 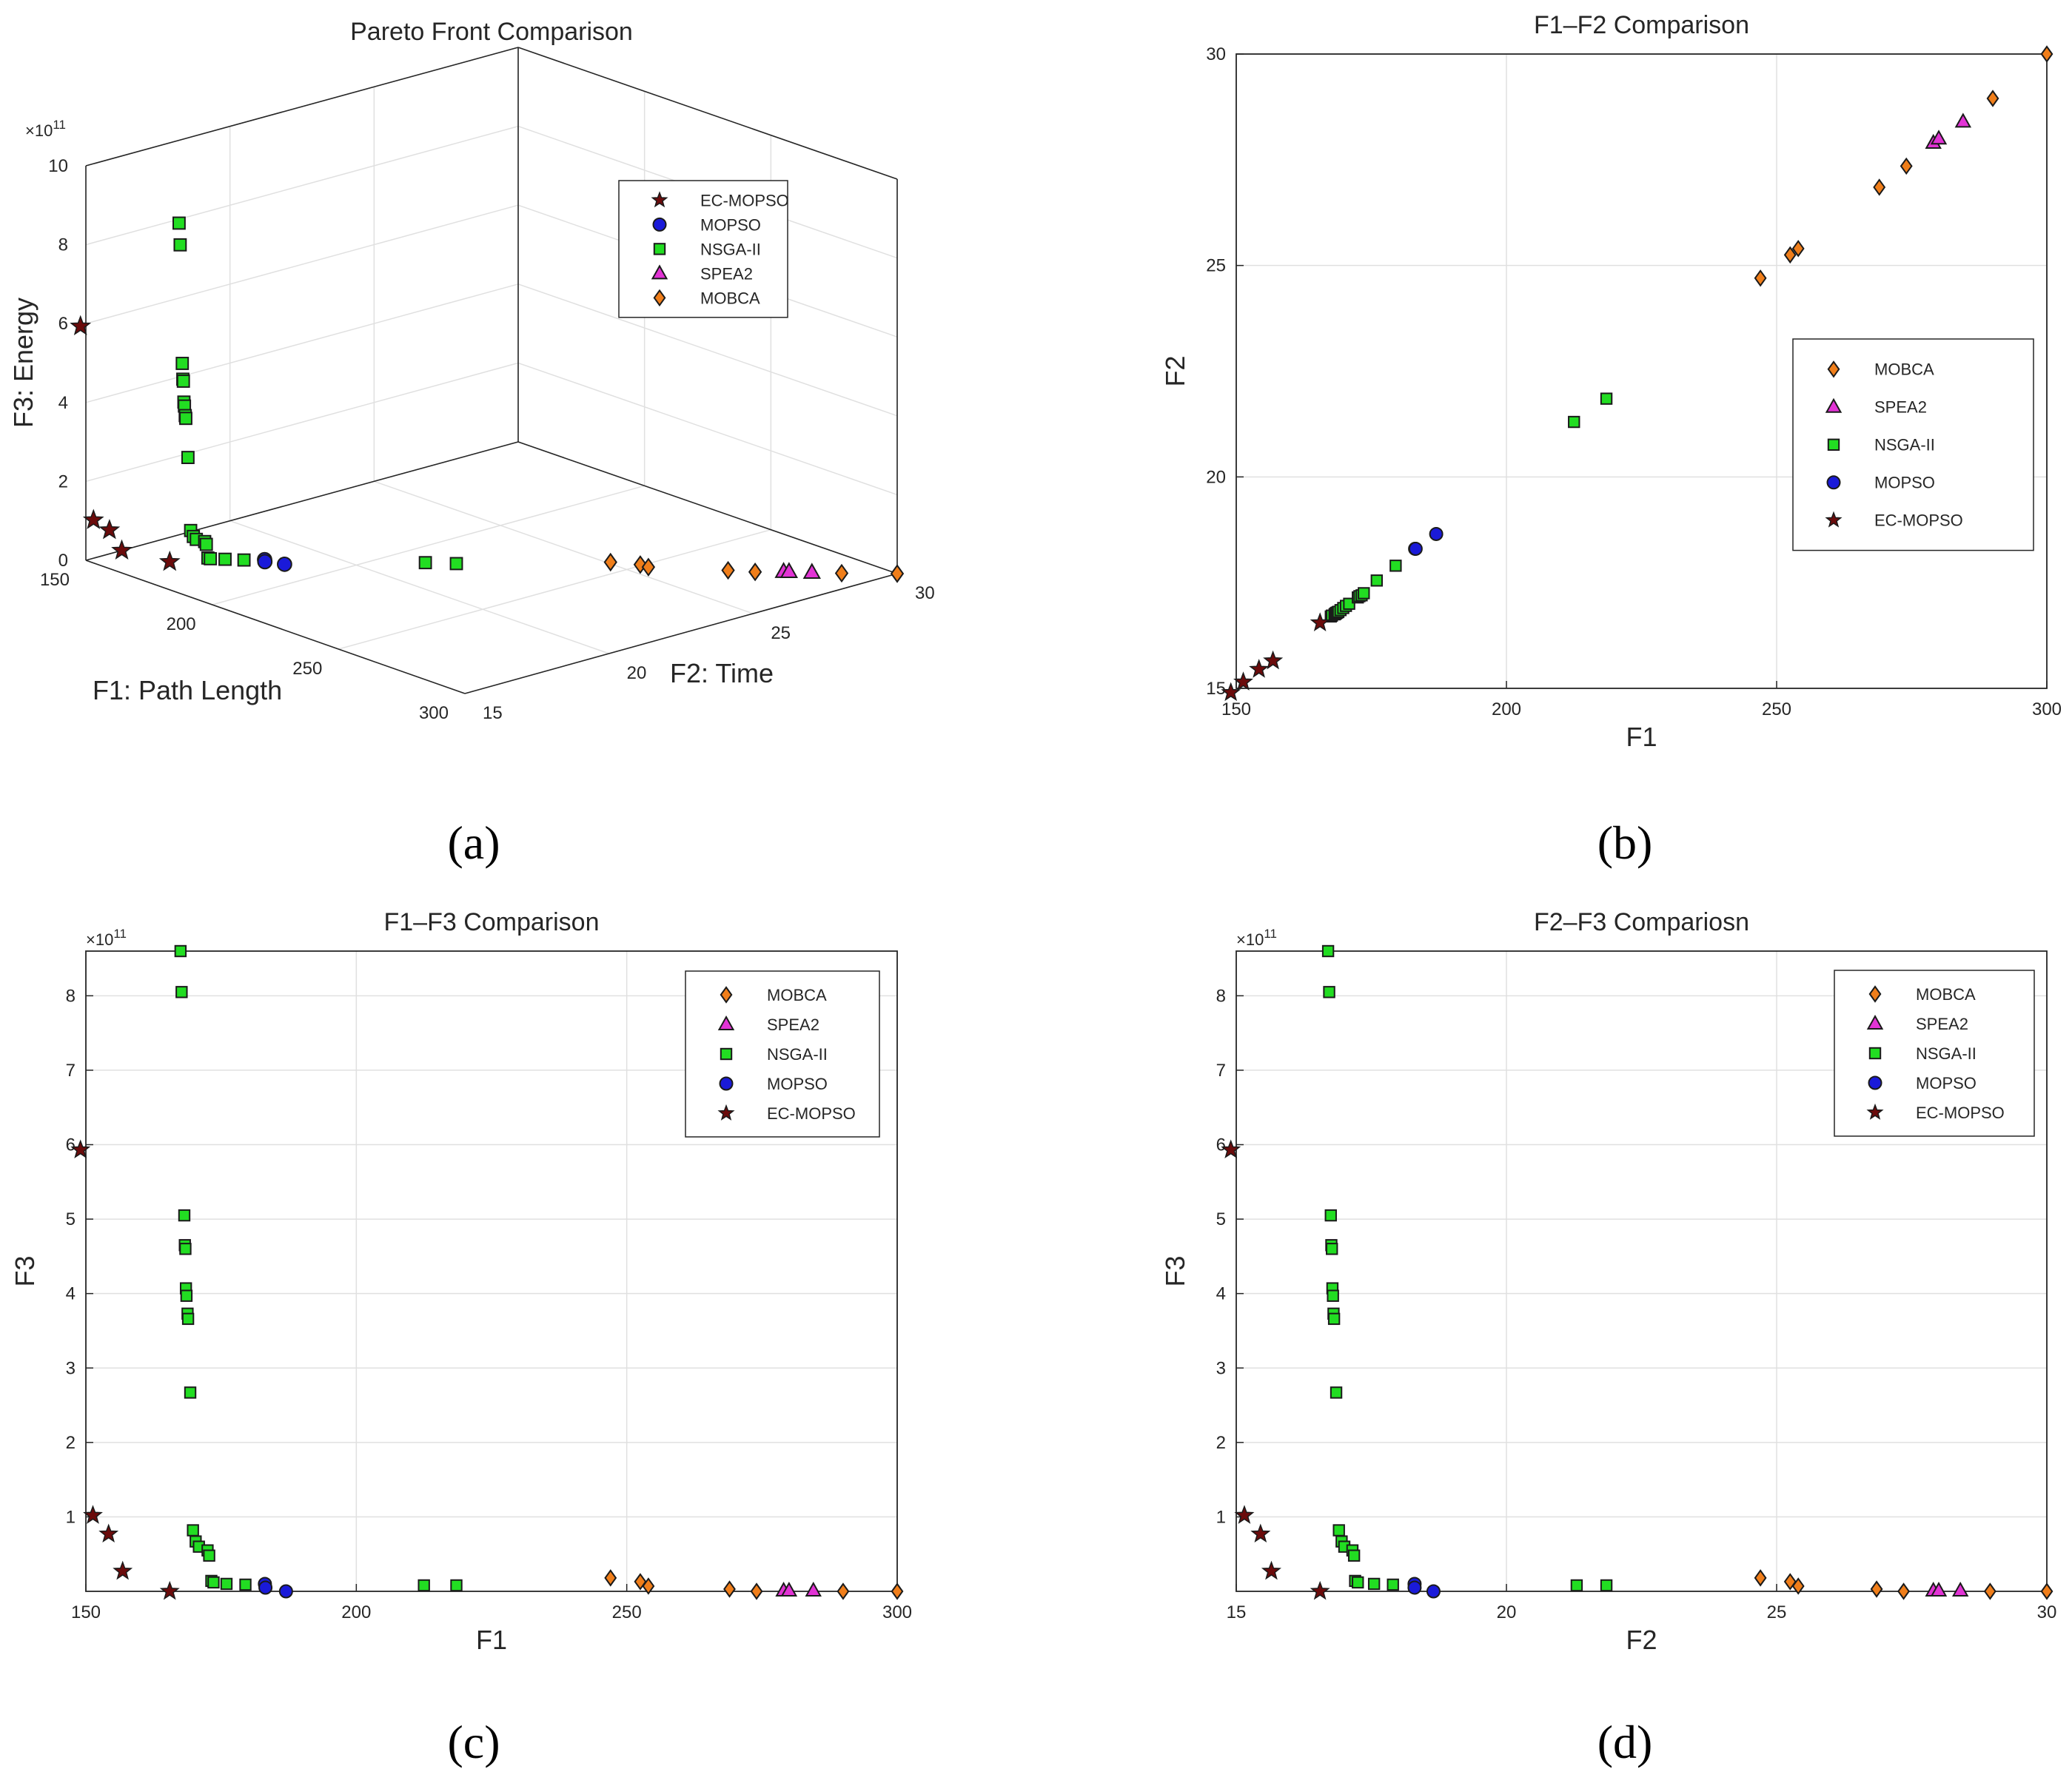 I want to click on x-tick-label: 300, so click(x=2047, y=709).